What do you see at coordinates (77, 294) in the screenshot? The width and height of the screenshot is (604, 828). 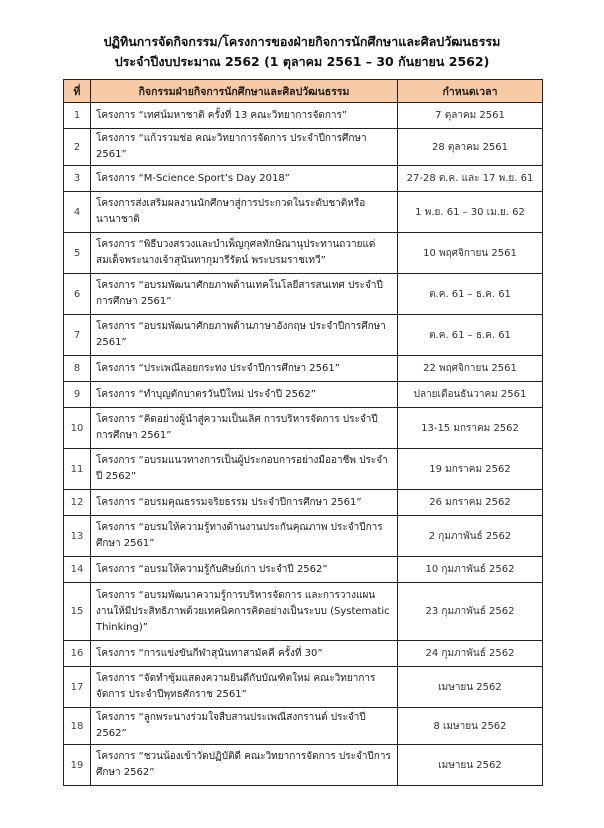 I see `row-number: 6` at bounding box center [77, 294].